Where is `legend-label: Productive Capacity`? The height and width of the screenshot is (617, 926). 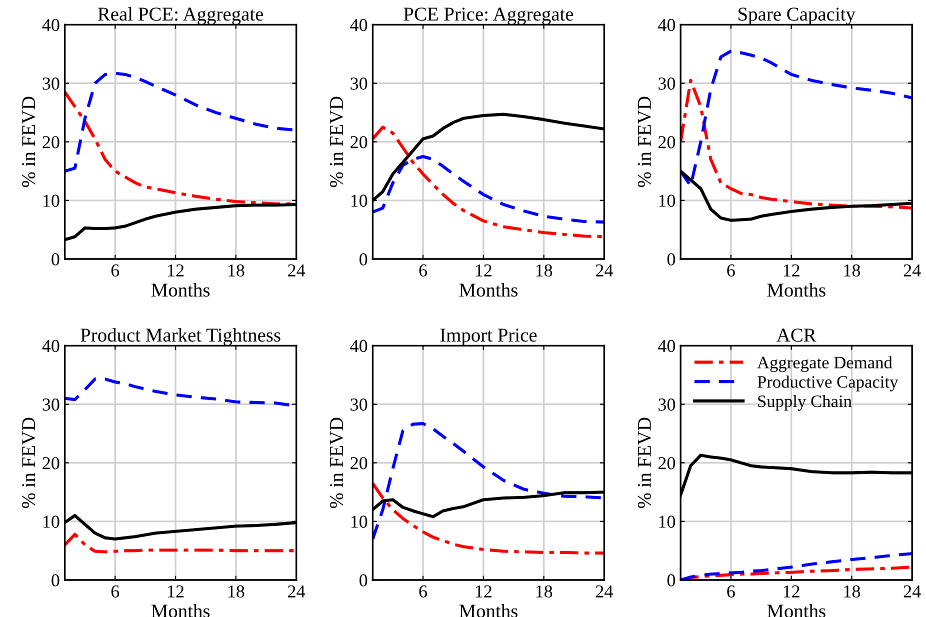 legend-label: Productive Capacity is located at coordinates (827, 384).